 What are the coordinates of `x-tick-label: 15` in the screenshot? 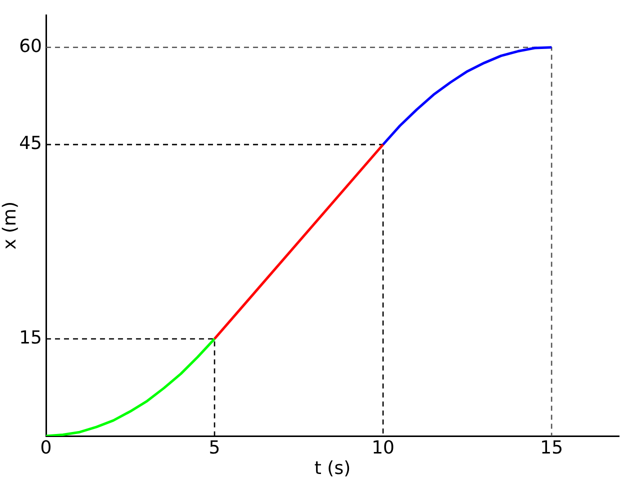 It's located at (552, 447).